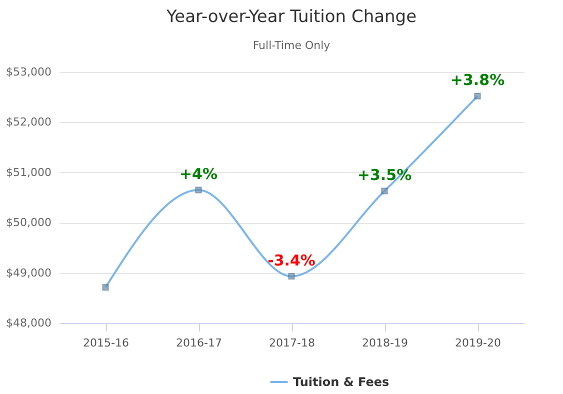  What do you see at coordinates (29, 172) in the screenshot?
I see `y-tick-label: $51,000` at bounding box center [29, 172].